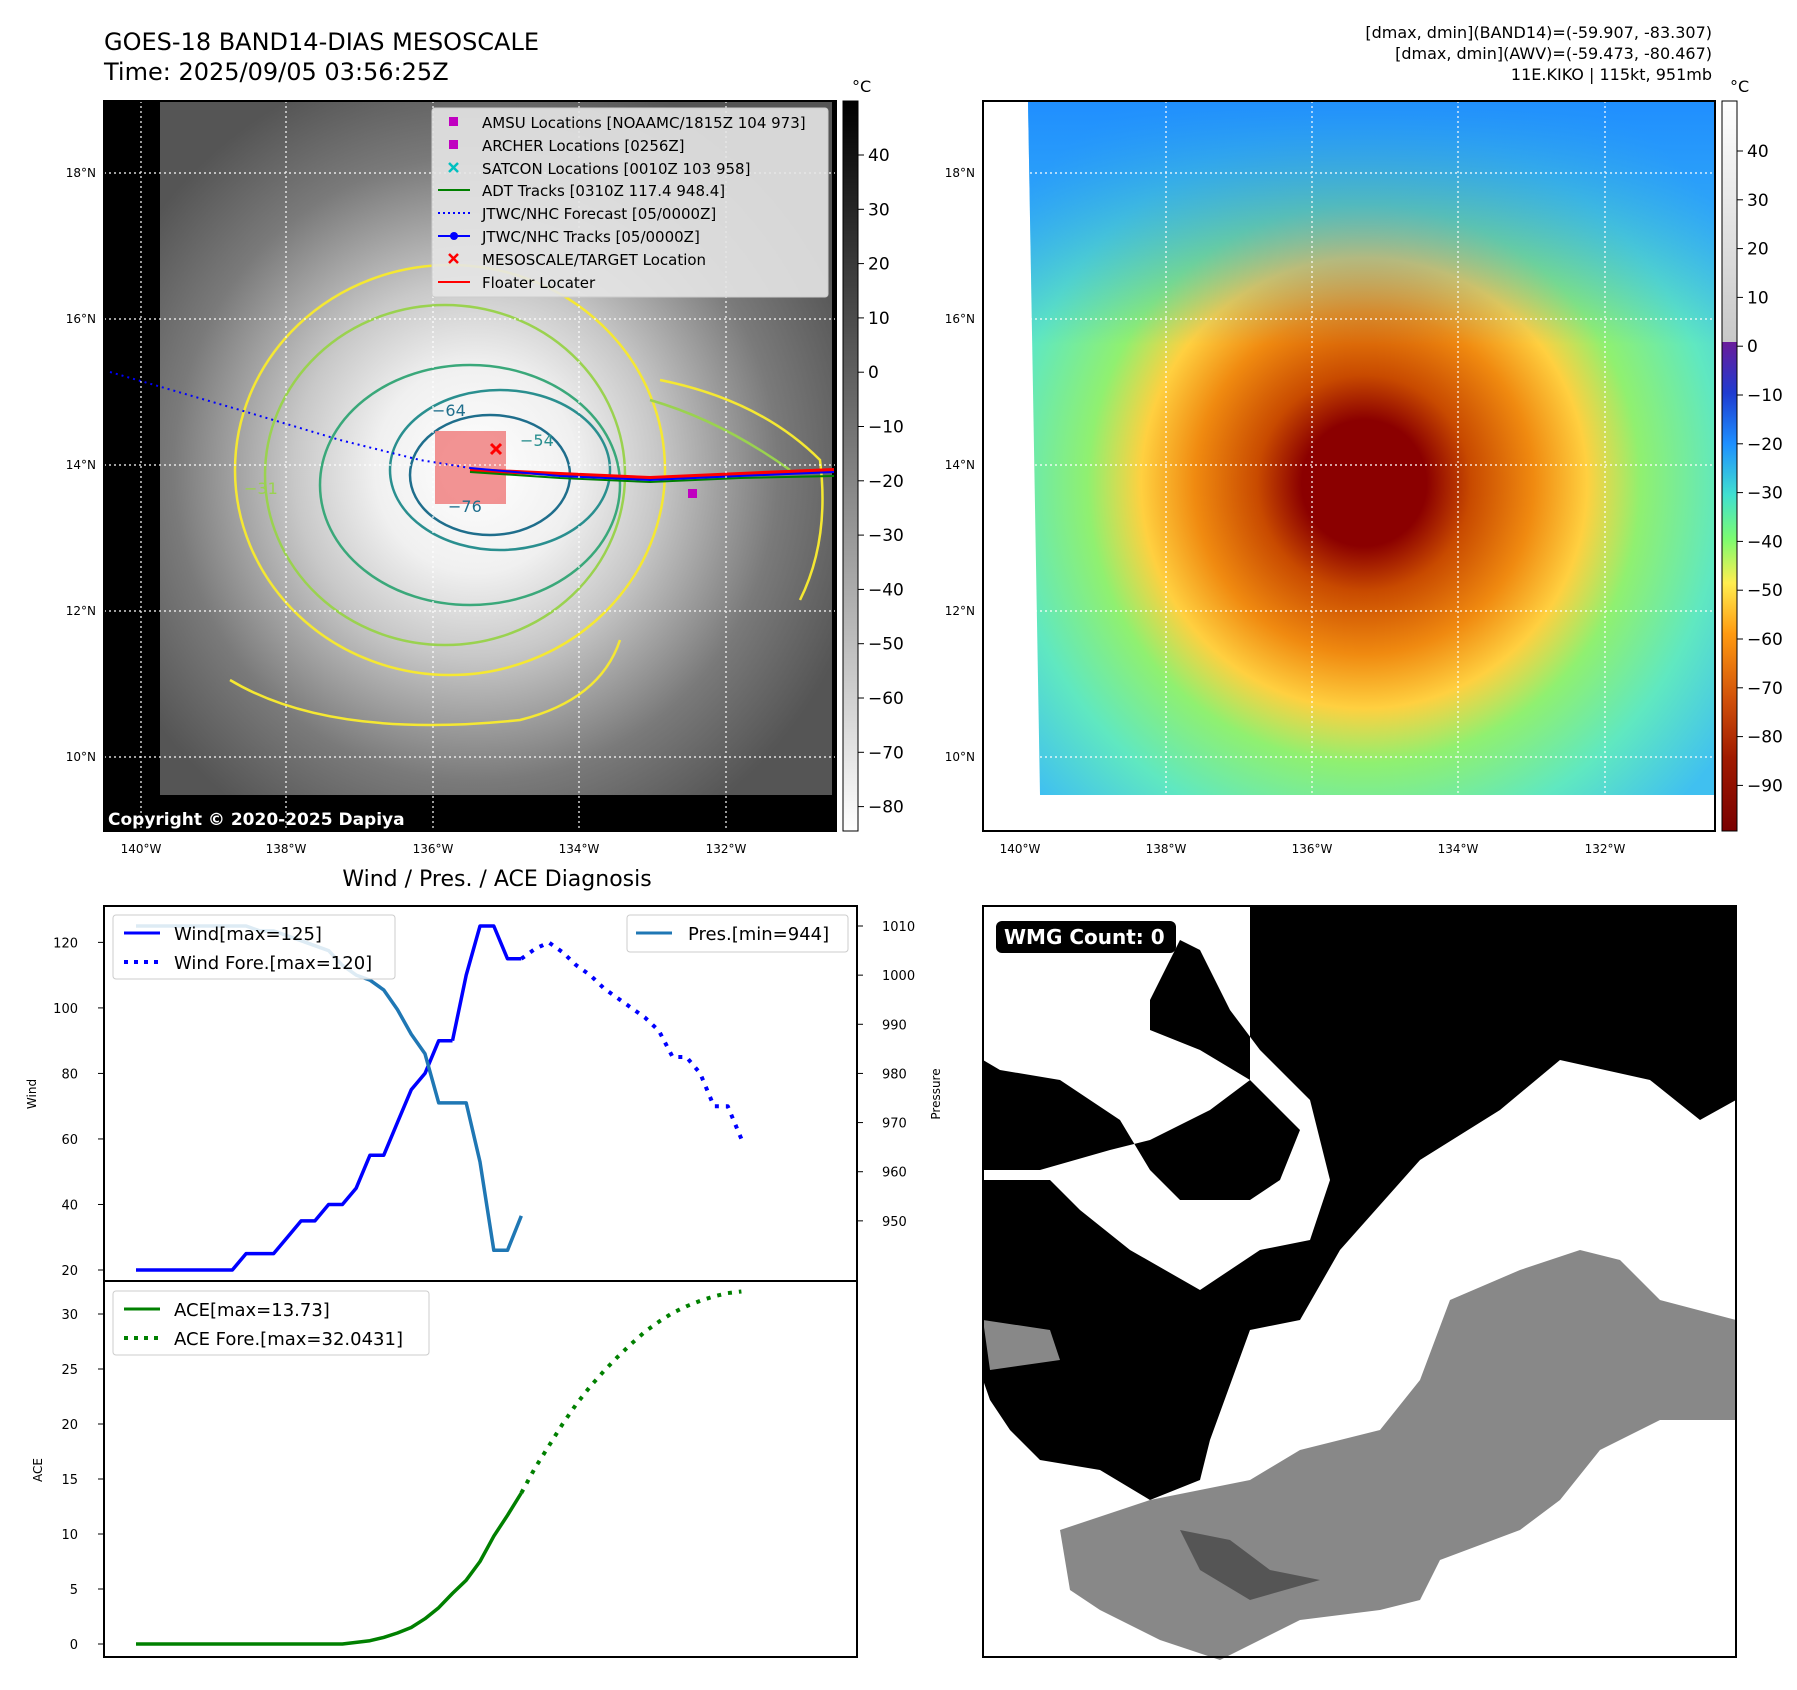  Describe the element at coordinates (276, 72) in the screenshot. I see `title-line2: Time: 2025/09/05 03:56:25Z` at that location.